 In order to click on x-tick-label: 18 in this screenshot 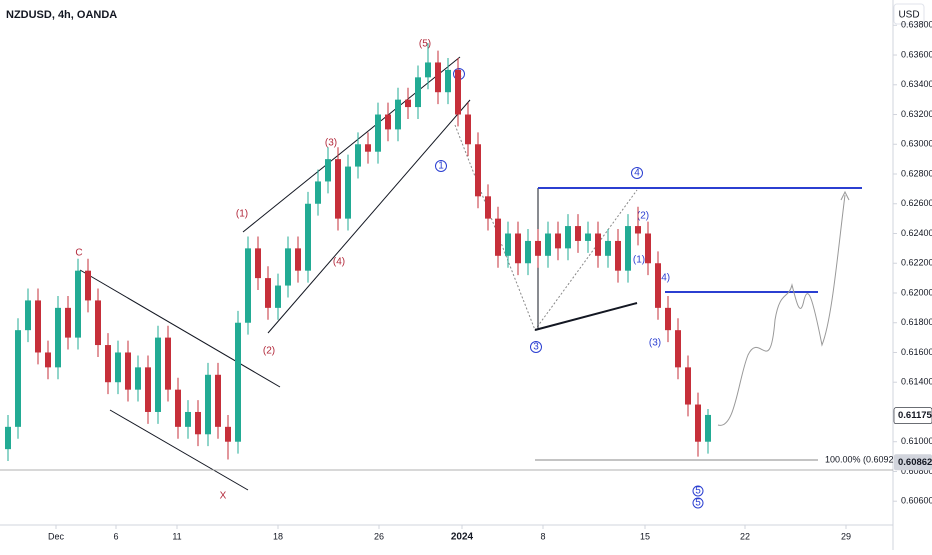, I will do `click(278, 536)`.